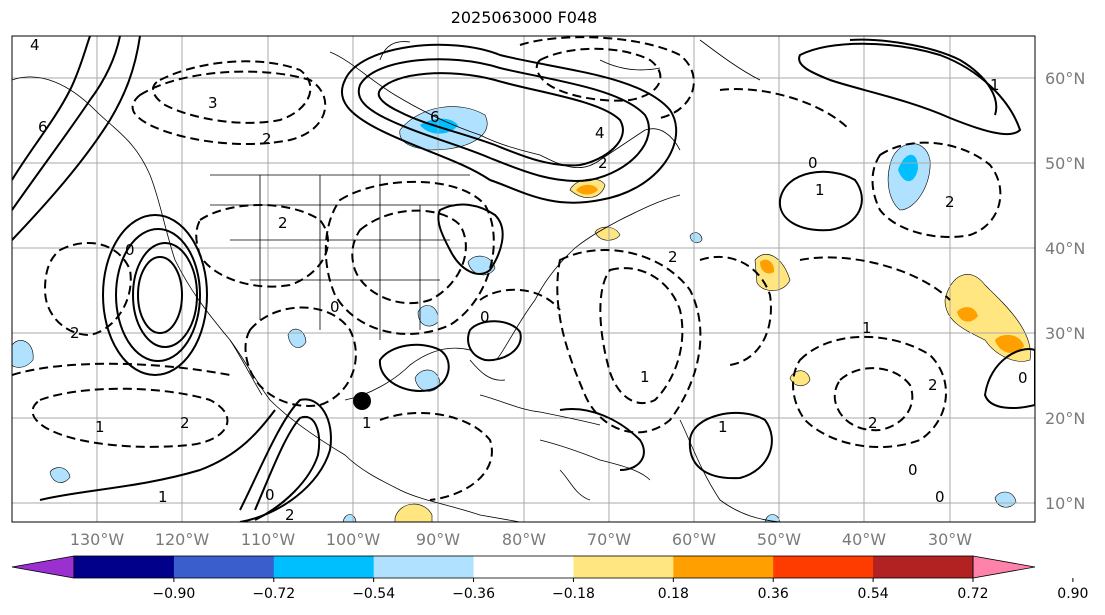  I want to click on lon-label: 100°W, so click(353, 539).